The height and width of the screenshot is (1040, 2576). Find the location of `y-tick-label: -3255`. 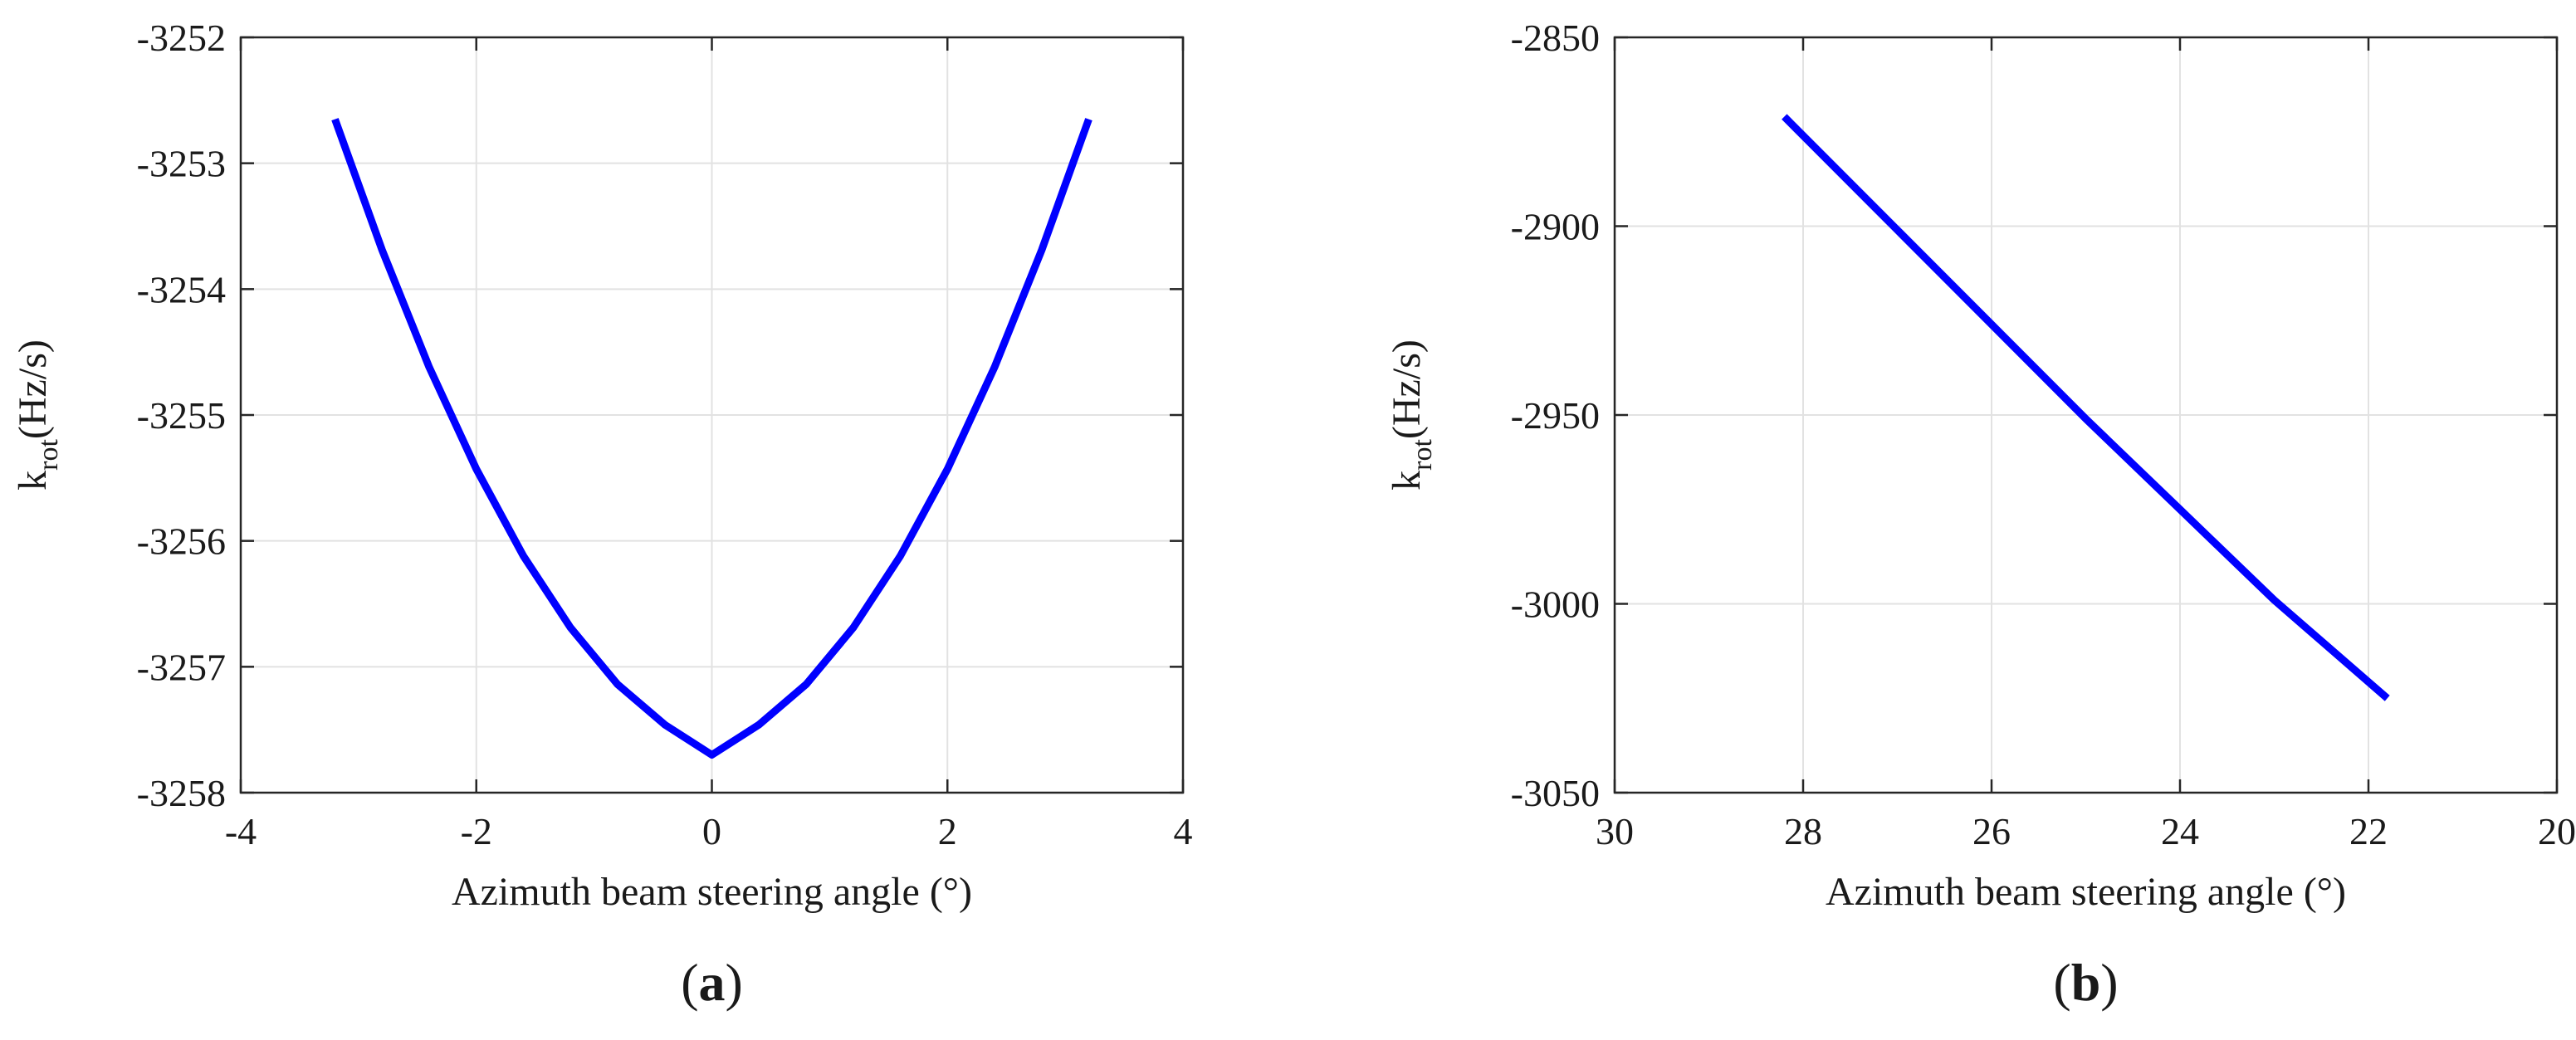

y-tick-label: -3255 is located at coordinates (181, 415).